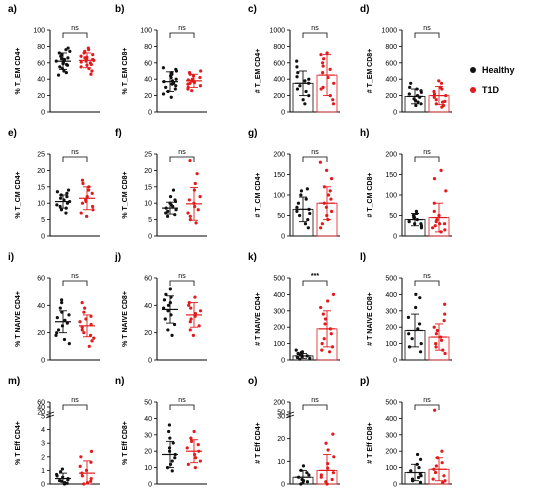 This screenshot has width=550, height=496. I want to click on y-axis-label: # T Eff CD4+, so click(258, 442).